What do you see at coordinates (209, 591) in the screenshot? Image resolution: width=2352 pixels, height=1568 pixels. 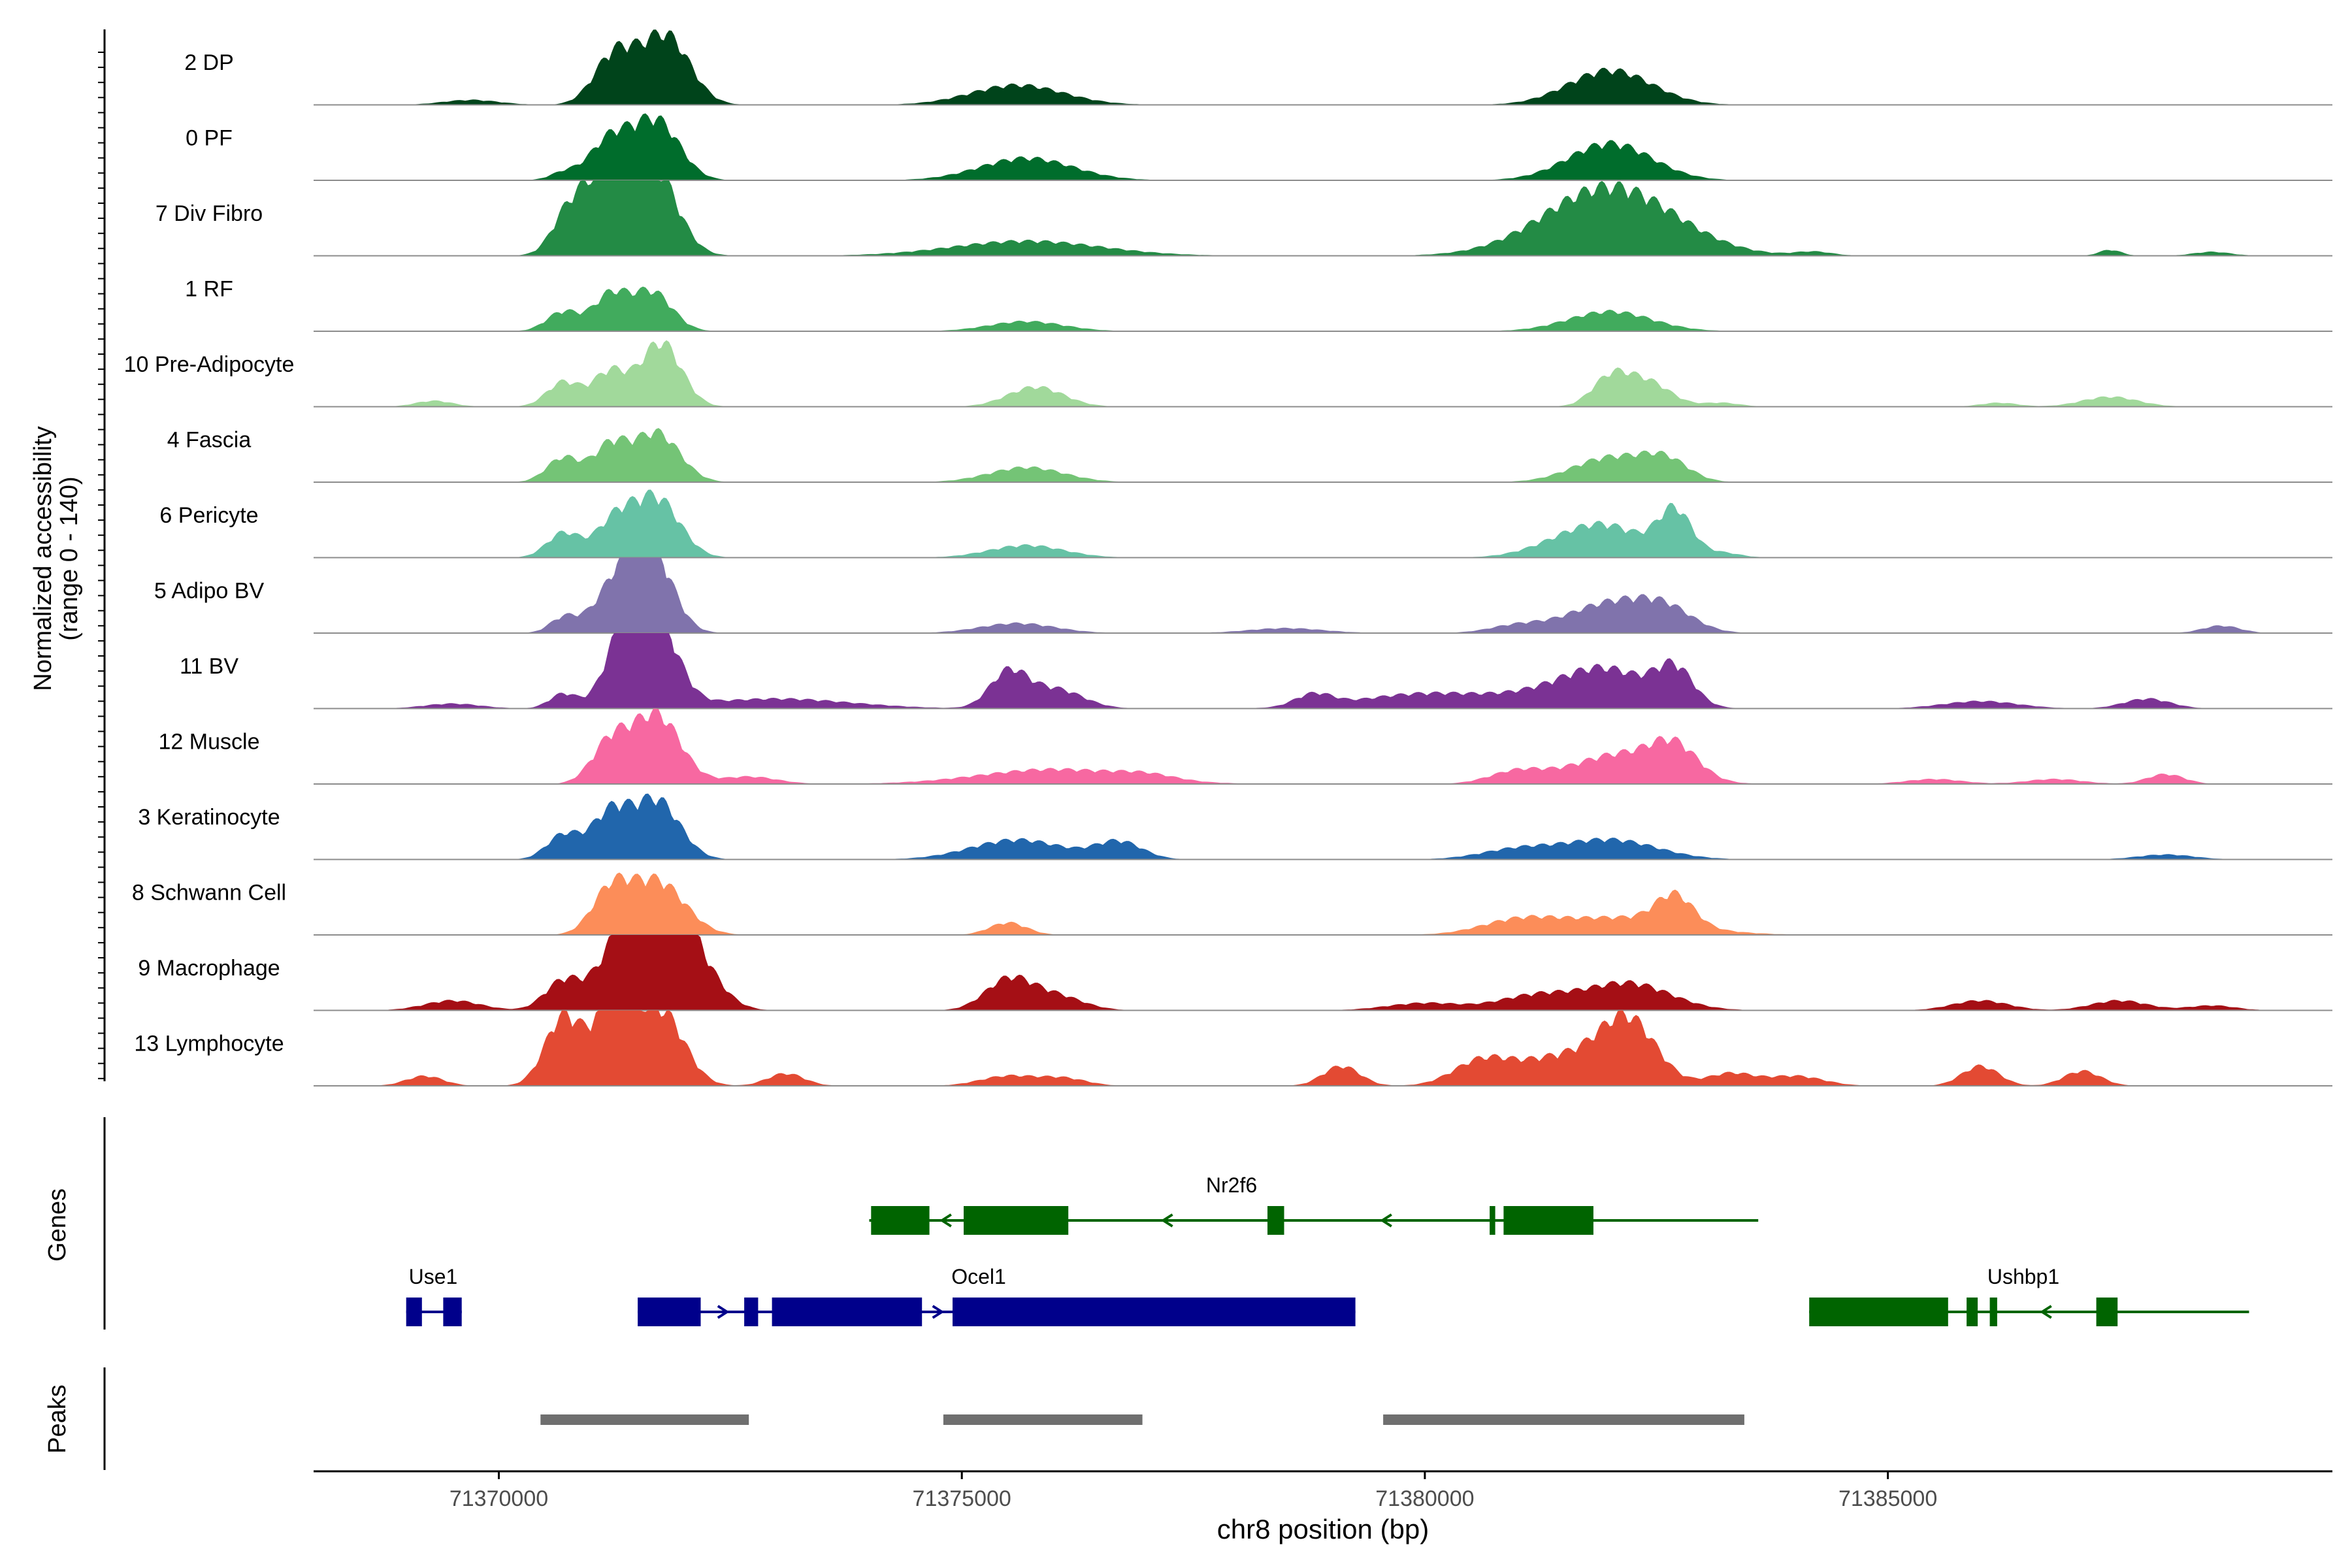 I see `track-label: 5 Adipo BV` at bounding box center [209, 591].